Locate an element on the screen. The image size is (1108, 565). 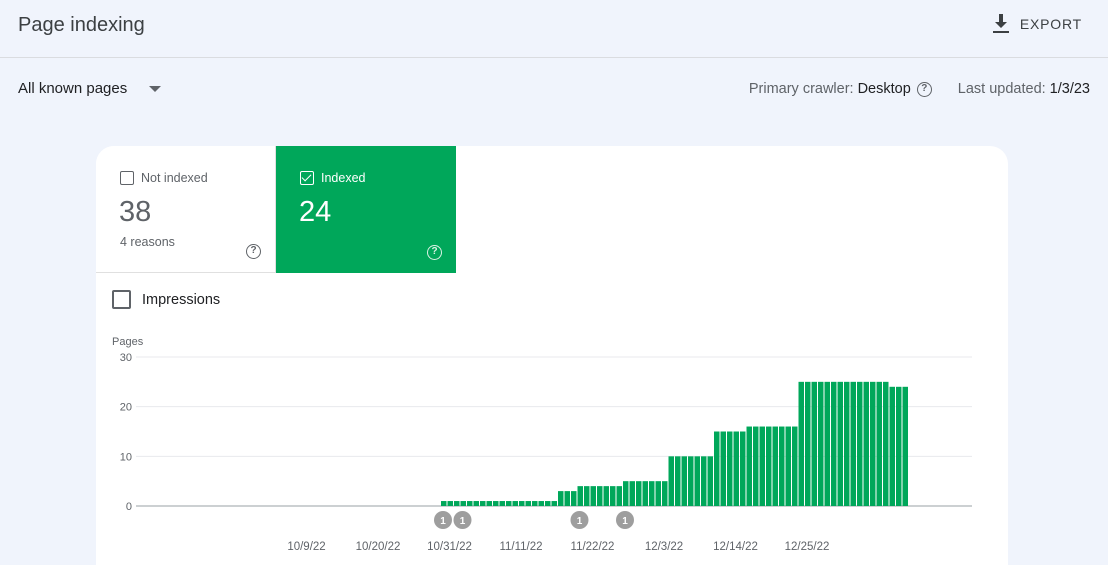
indexed-tile: Indexed 24 ? is located at coordinates (366, 209).